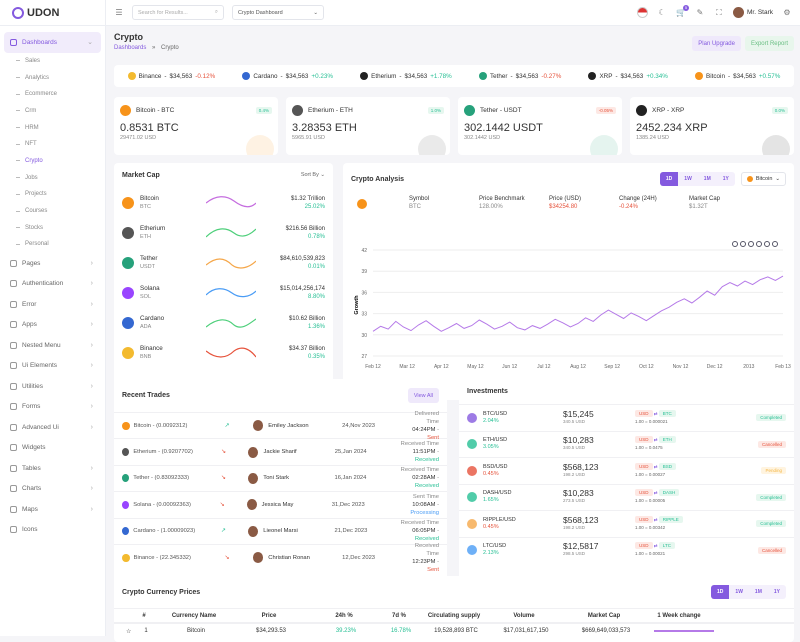 This screenshot has width=800, height=642. Describe the element at coordinates (129, 631) in the screenshot. I see `star-icon: ☆` at that location.